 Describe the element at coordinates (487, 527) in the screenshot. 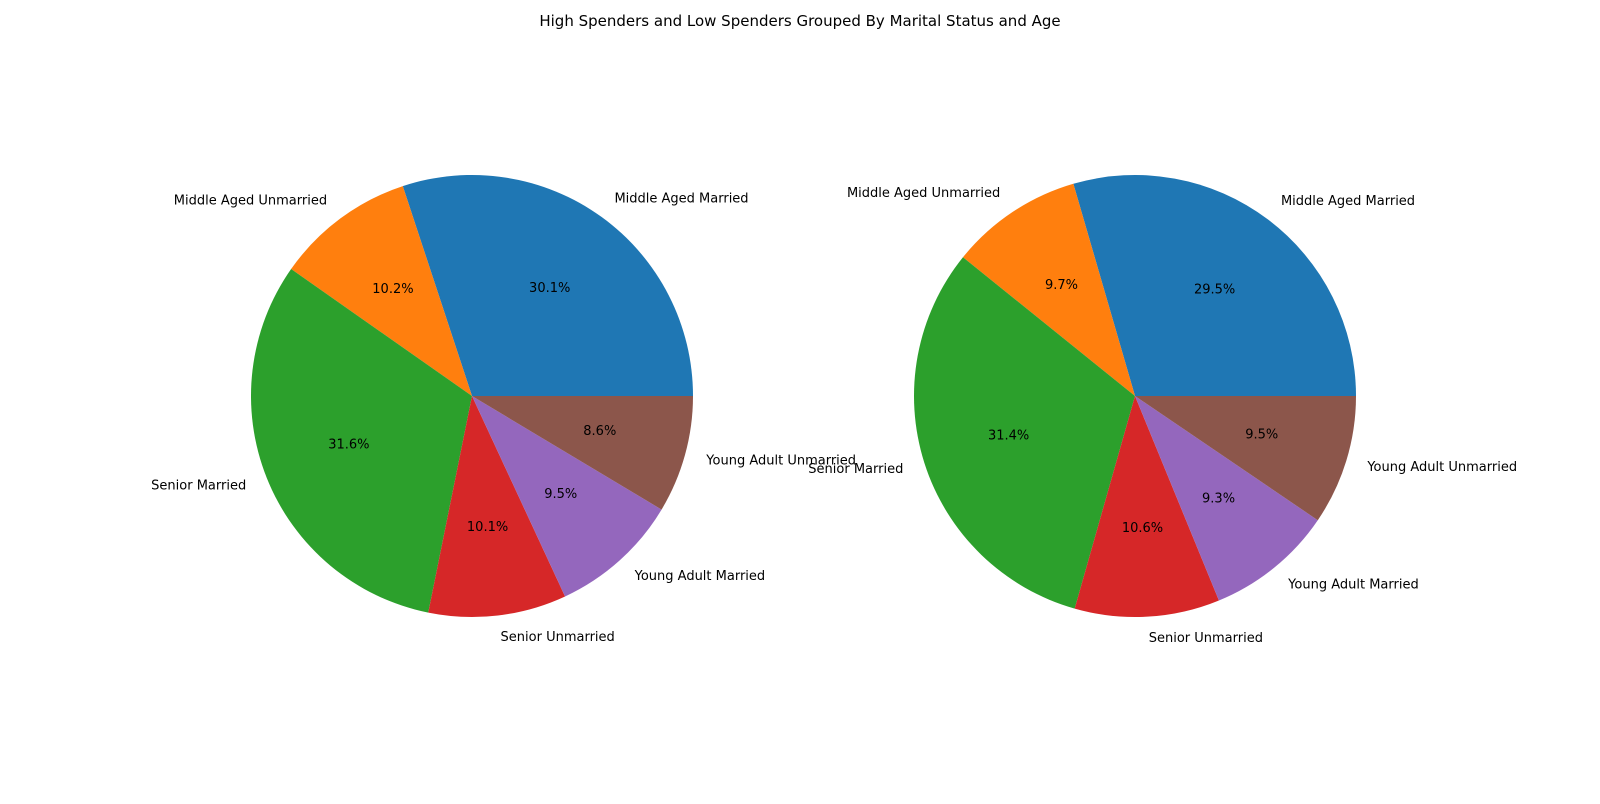

I see `slice-percent-label: 10.1%` at that location.